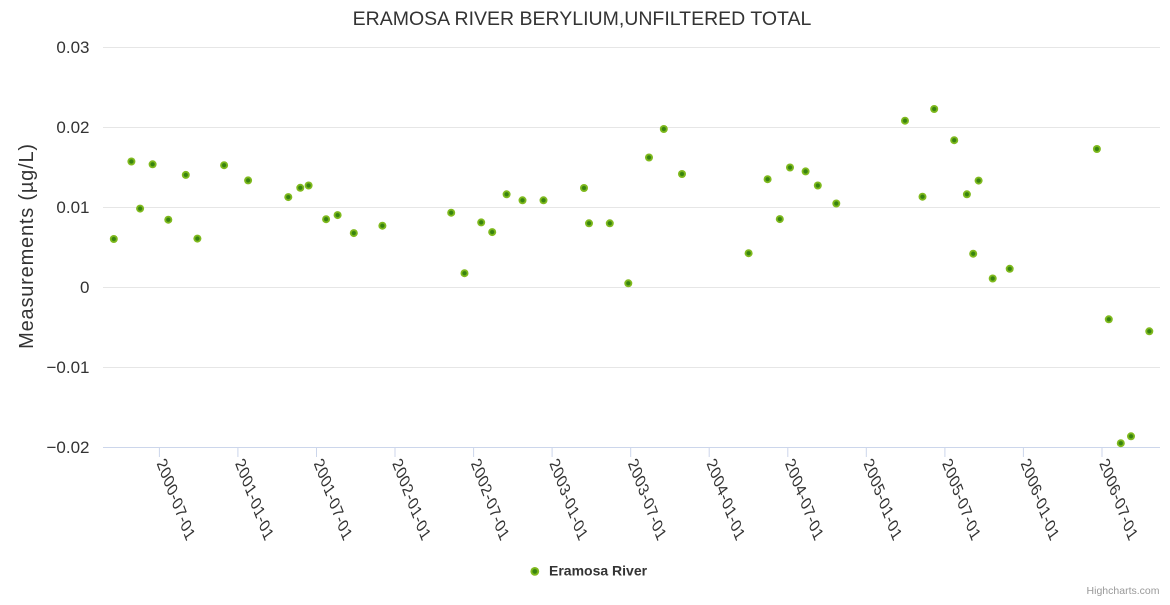  Describe the element at coordinates (27, 246) in the screenshot. I see `svg-text: Measurements (µg/L)` at that location.